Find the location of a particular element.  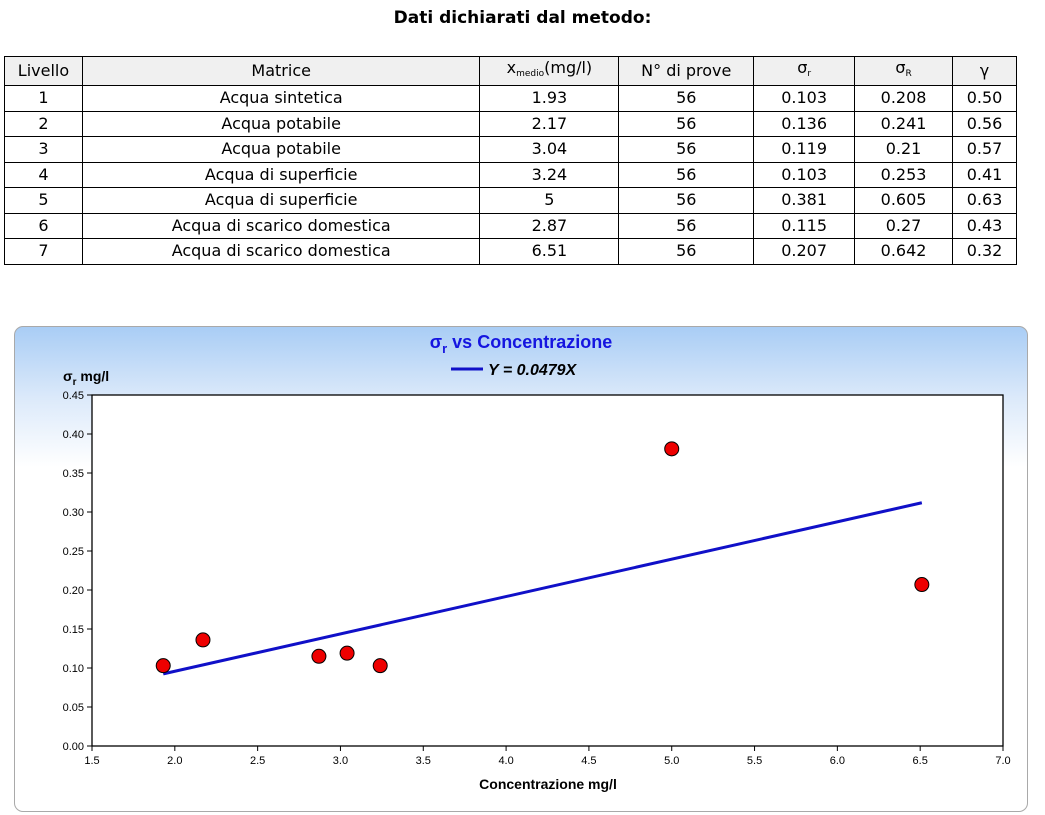

cell-xmedio: 5 is located at coordinates (549, 200).